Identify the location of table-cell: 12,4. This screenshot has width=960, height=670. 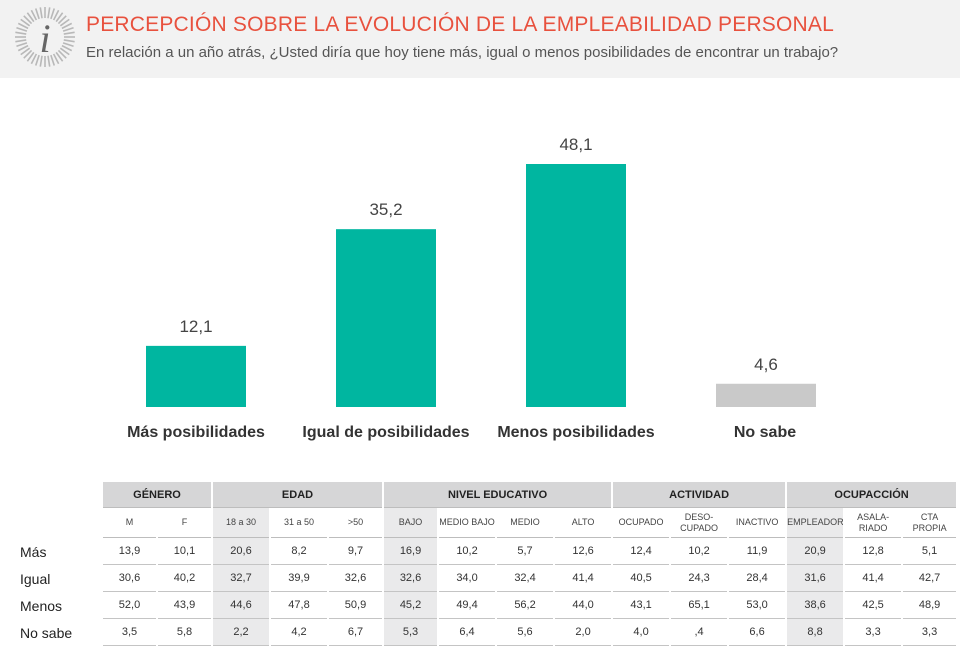
(641, 551).